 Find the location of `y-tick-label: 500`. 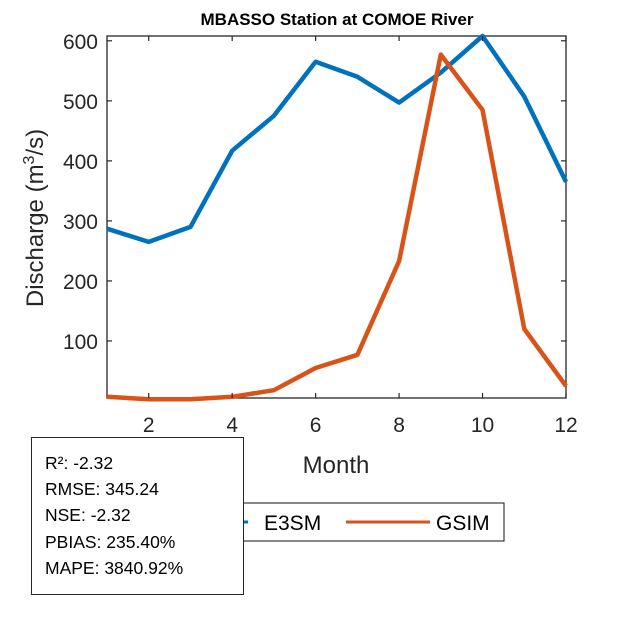

y-tick-label: 500 is located at coordinates (80, 102).